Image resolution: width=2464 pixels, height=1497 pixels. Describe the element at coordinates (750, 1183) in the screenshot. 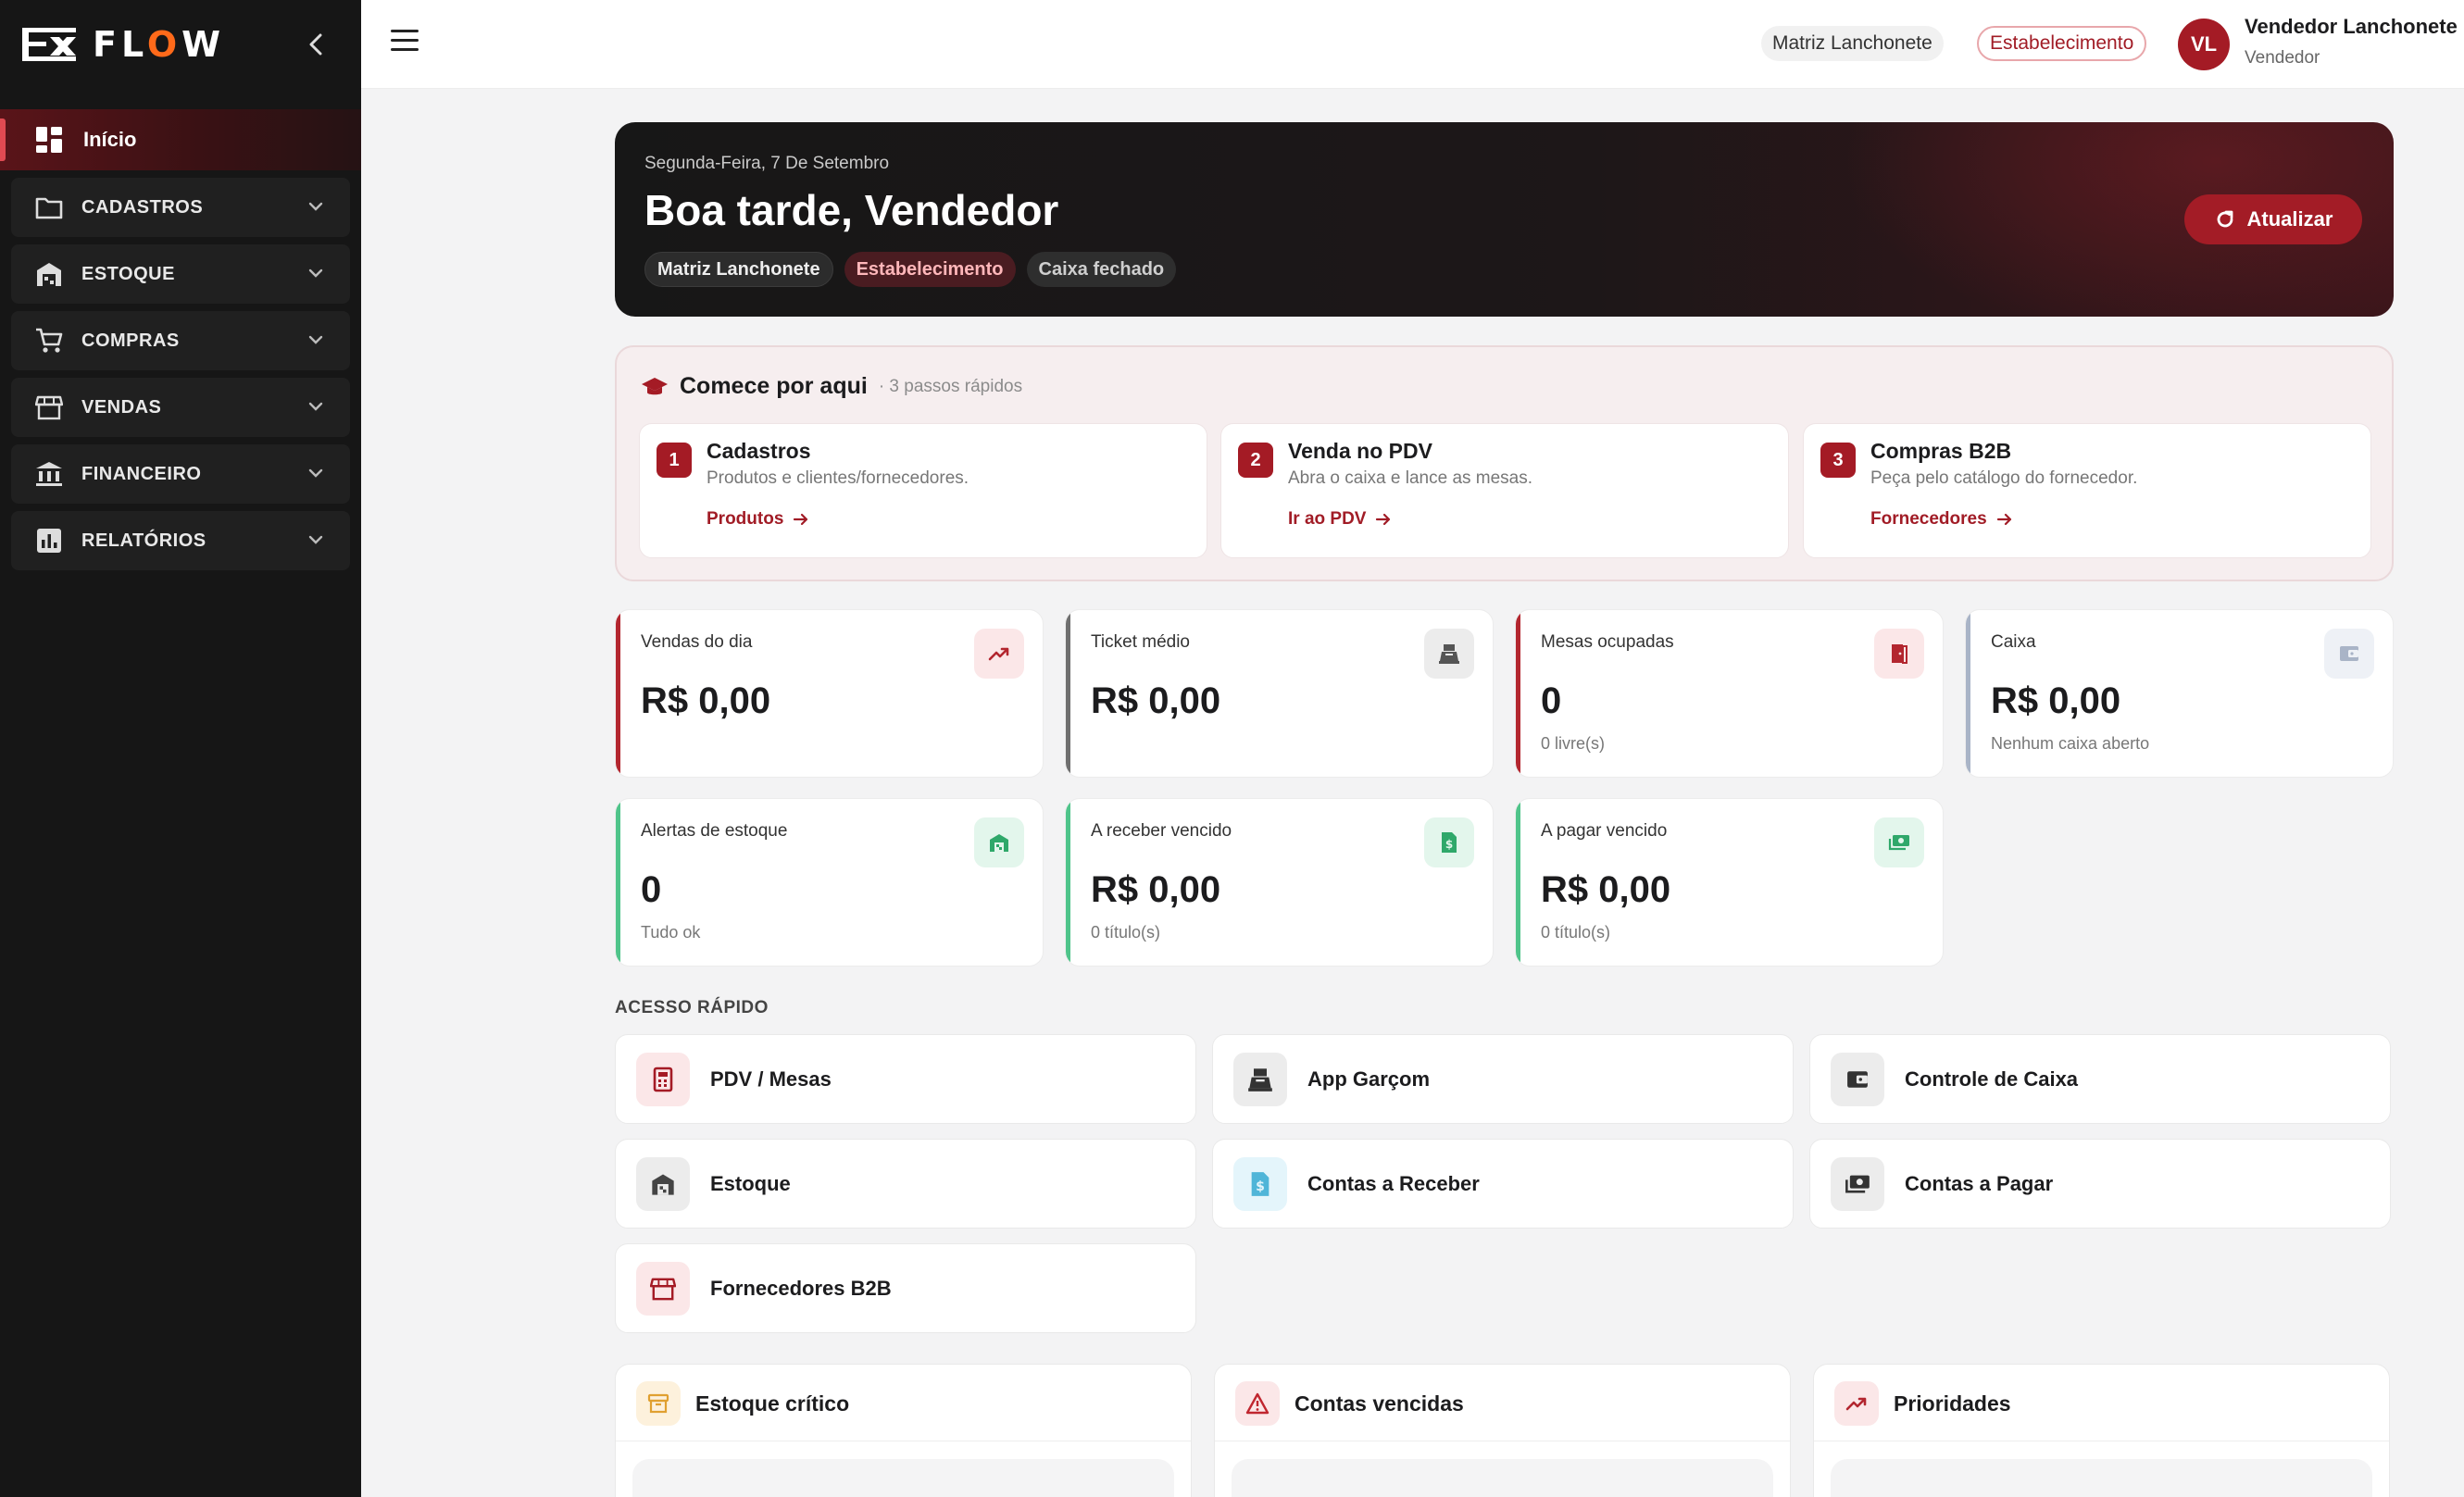

I see `quick-access-label: Estoque` at that location.